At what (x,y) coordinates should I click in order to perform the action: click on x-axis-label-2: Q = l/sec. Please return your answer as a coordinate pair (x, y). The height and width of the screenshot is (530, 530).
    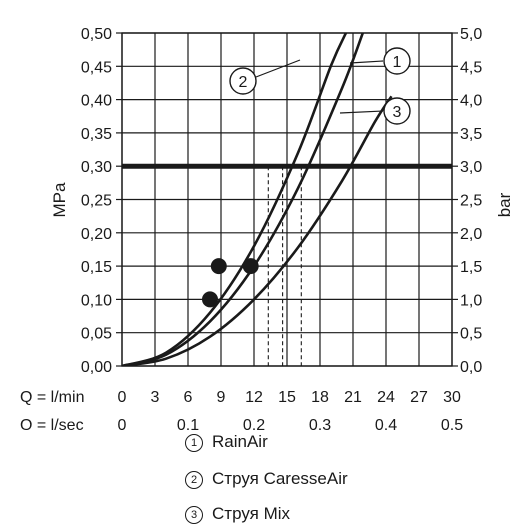
    Looking at the image, I should click on (52, 423).